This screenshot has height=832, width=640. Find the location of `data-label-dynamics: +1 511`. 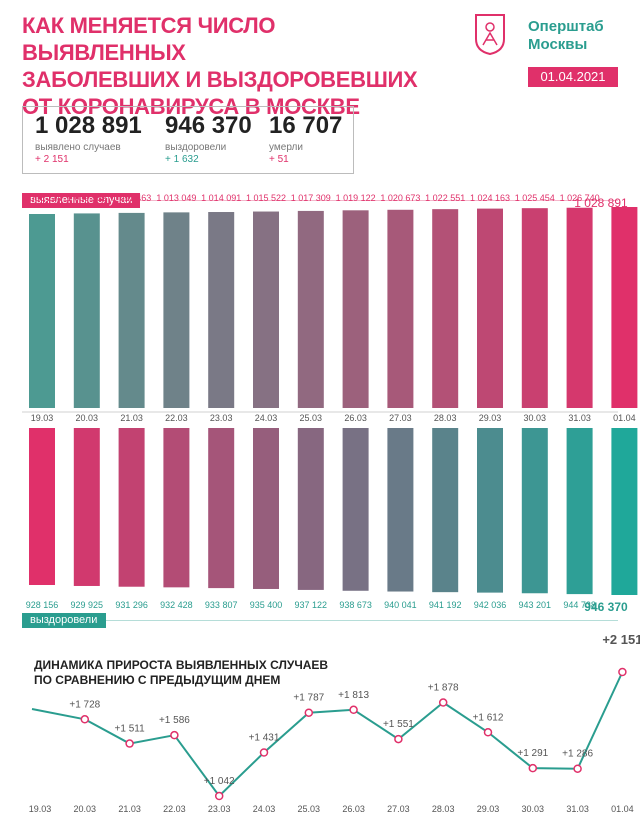

data-label-dynamics: +1 511 is located at coordinates (130, 729).